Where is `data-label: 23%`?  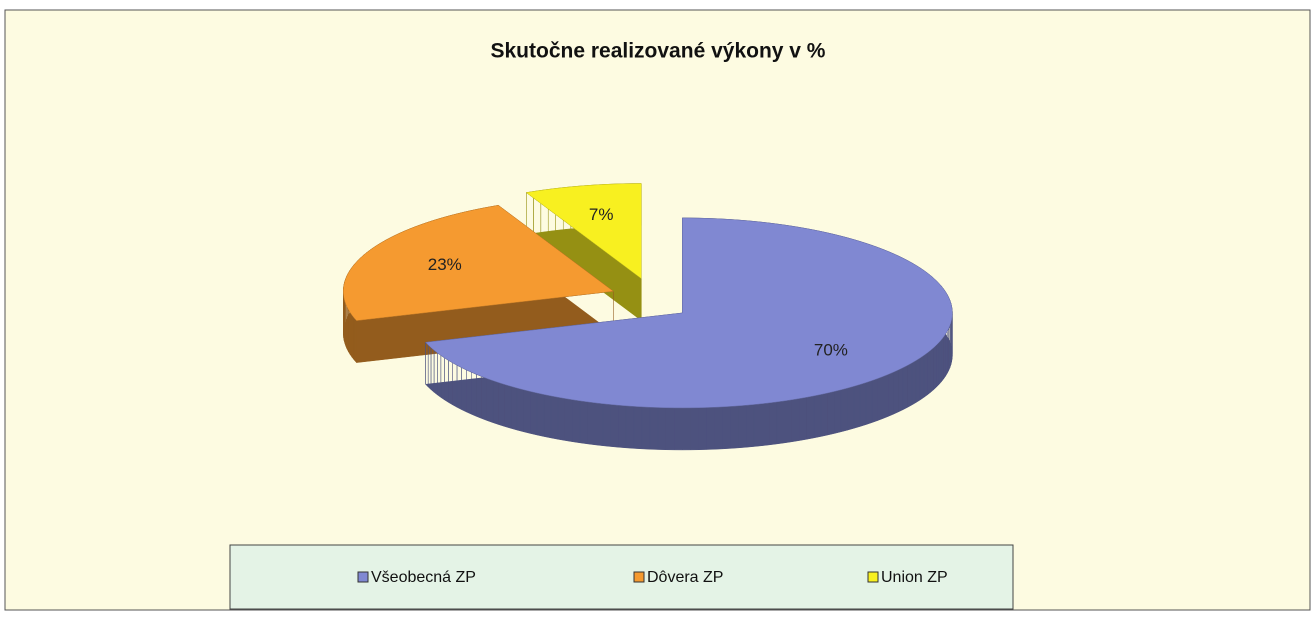
data-label: 23% is located at coordinates (445, 264).